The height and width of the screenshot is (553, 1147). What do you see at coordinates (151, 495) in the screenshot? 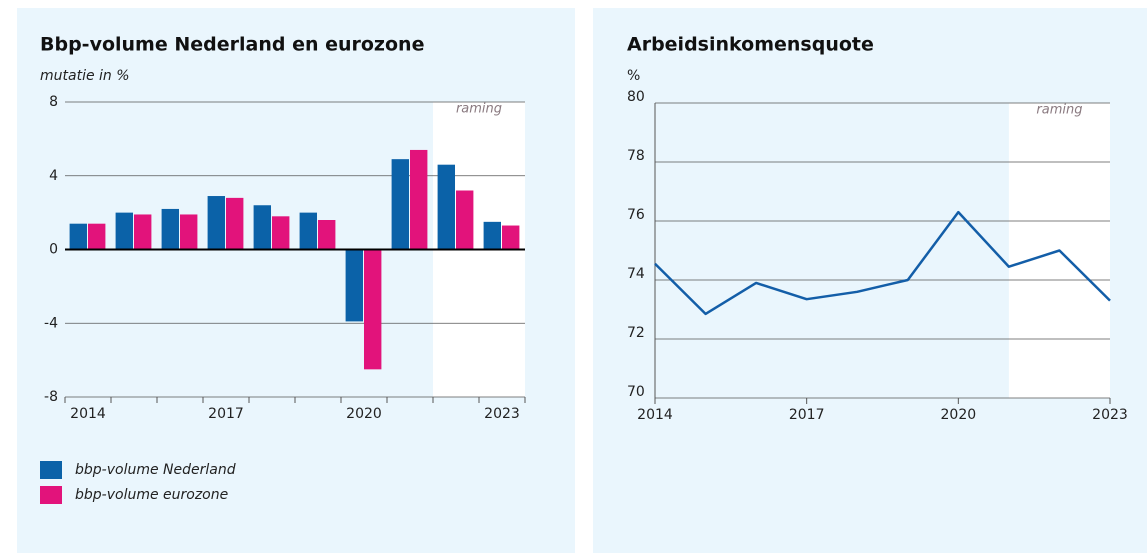
I see `legend-label: bbp-volume eurozone` at bounding box center [151, 495].